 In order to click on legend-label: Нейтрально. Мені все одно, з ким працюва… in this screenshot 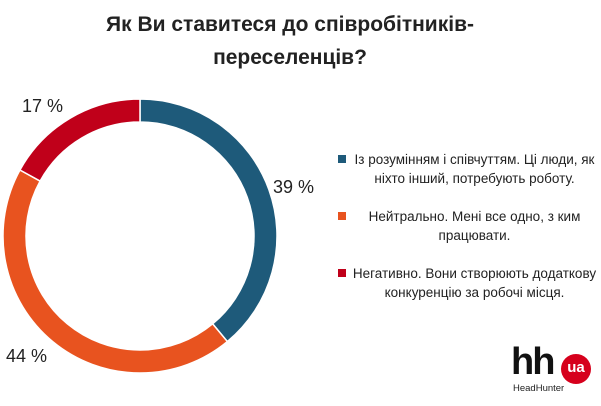, I will do `click(474, 226)`.